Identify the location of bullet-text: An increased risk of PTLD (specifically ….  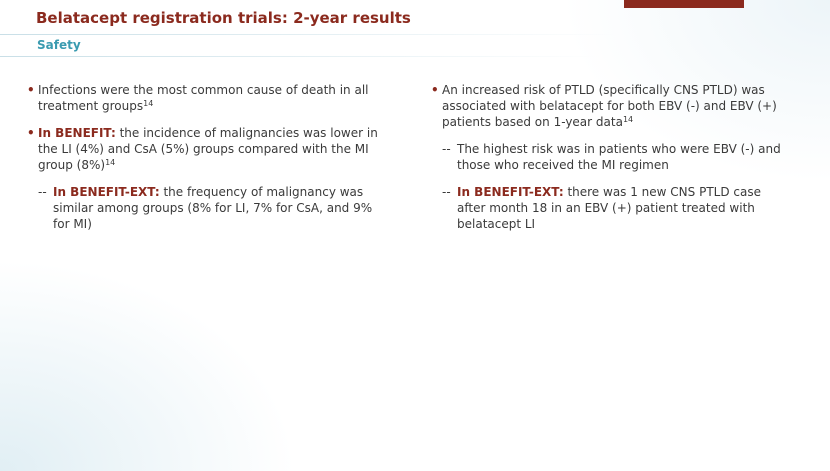
(609, 106).